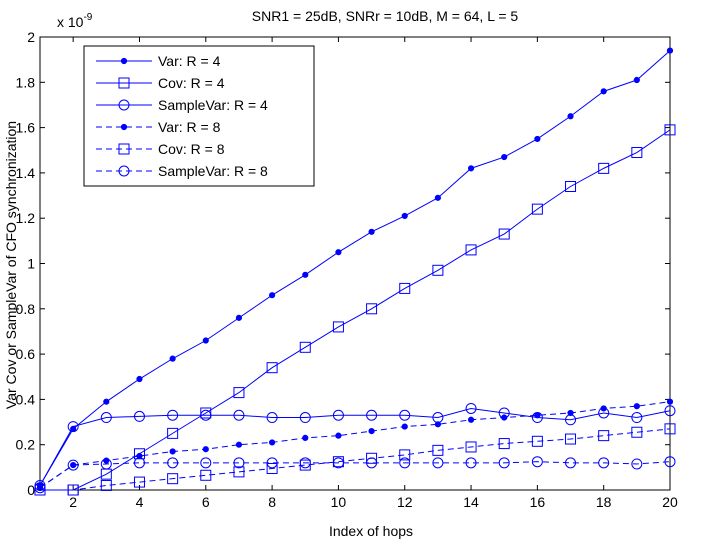 The width and height of the screenshot is (710, 542). I want to click on legend-item: Cov: R = 4, so click(160, 83).